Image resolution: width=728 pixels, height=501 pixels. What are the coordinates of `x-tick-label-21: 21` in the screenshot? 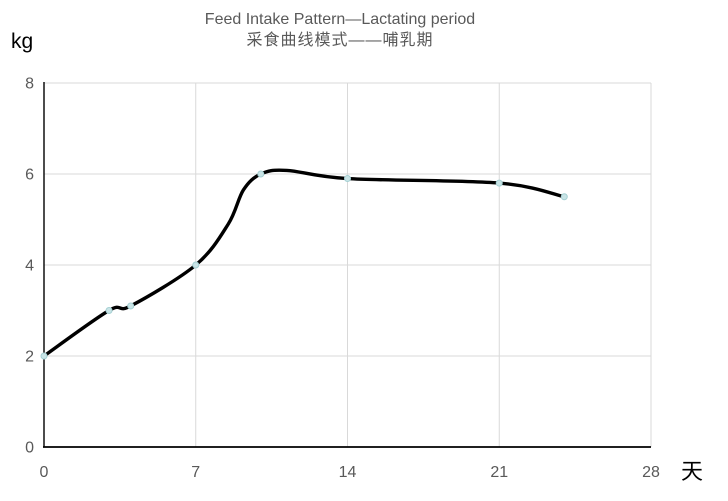 It's located at (499, 472).